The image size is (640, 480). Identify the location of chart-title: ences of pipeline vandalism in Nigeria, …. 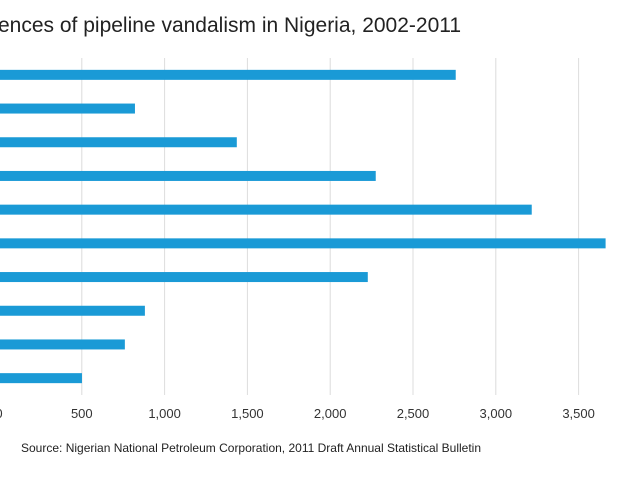
(231, 25).